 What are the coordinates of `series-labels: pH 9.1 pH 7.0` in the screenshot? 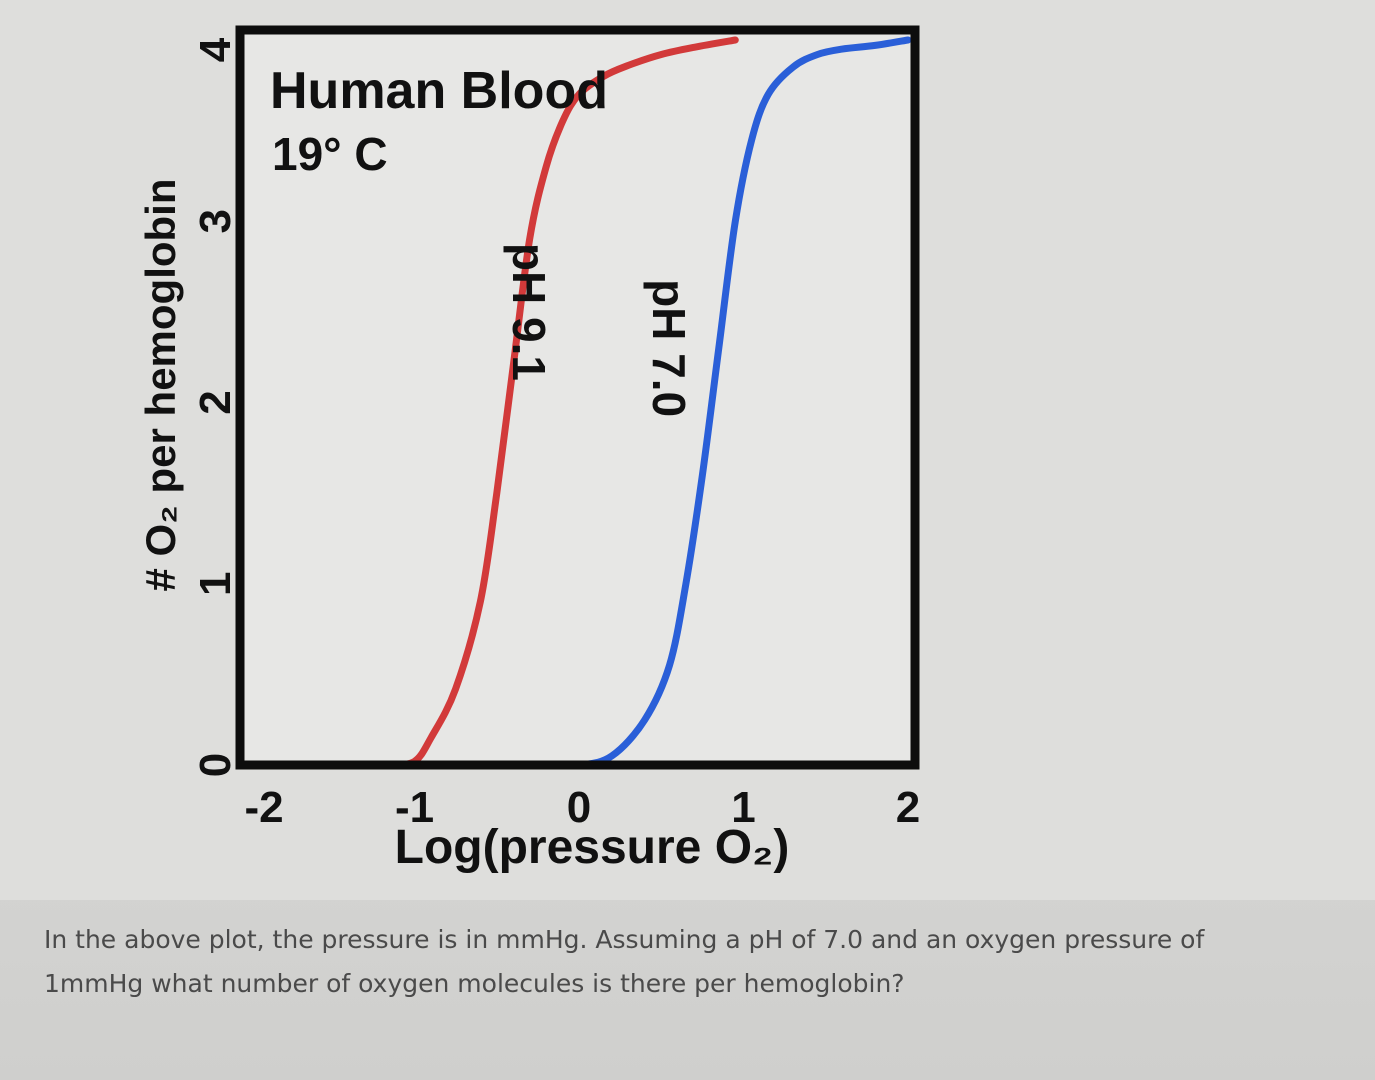 It's located at (599, 330).